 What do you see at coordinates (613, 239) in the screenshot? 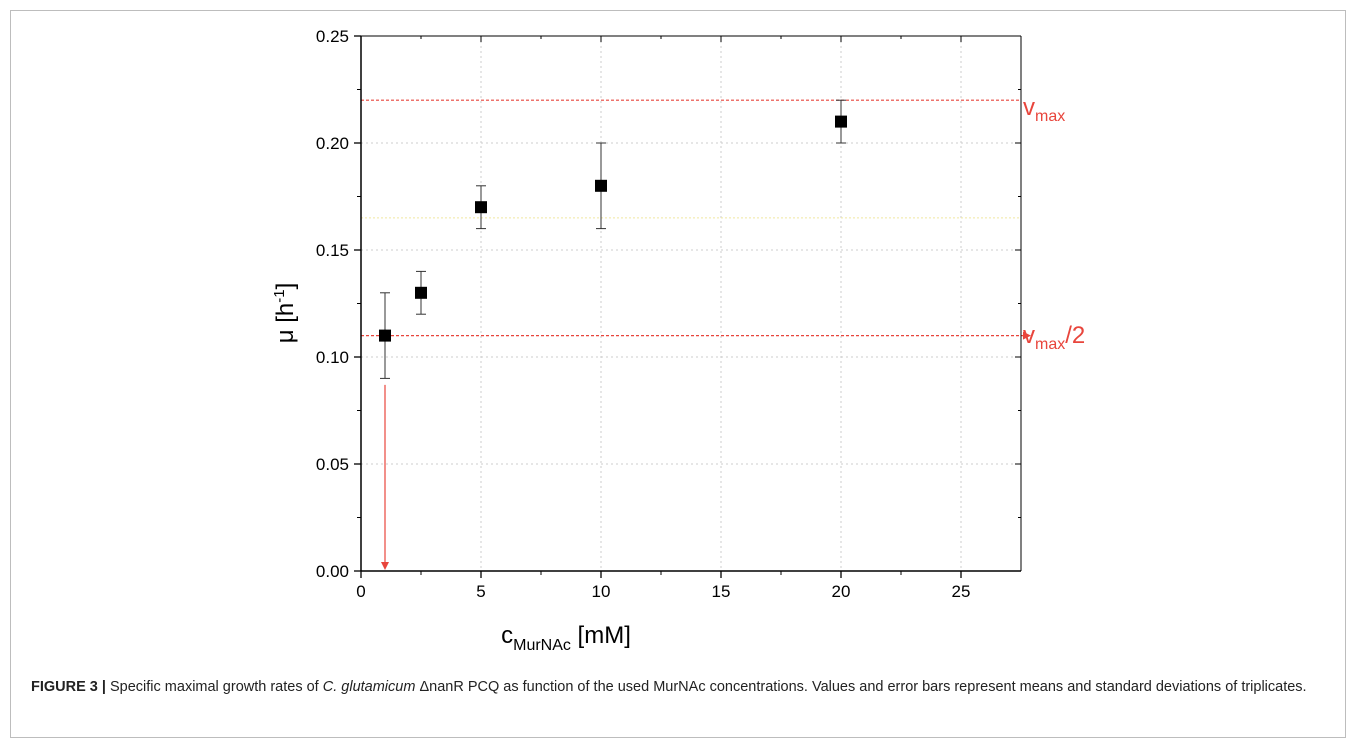
I see `data-points` at bounding box center [613, 239].